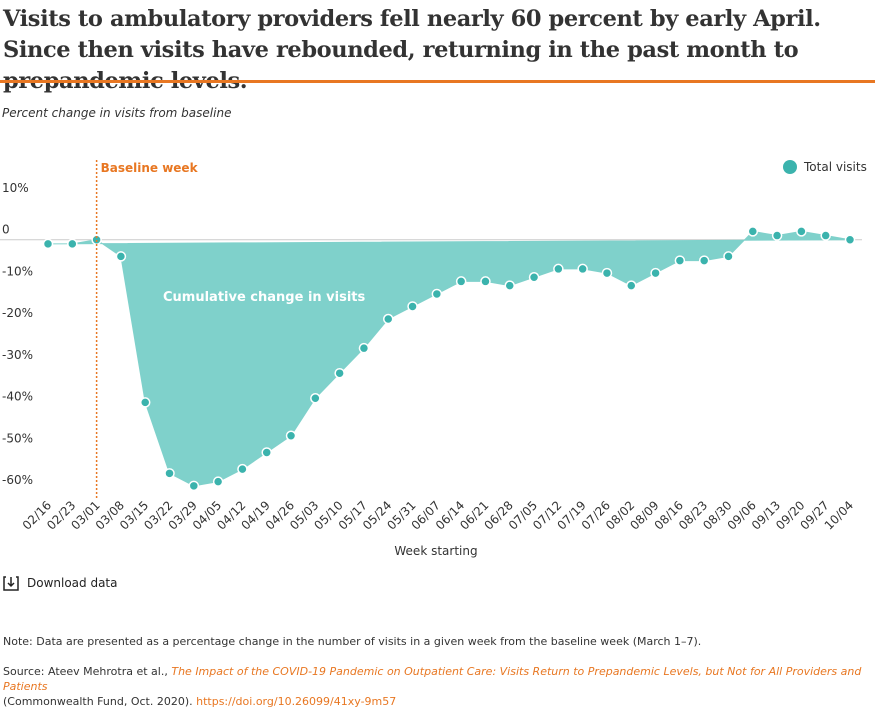 The image size is (875, 709). I want to click on y-tick-label: 10%, so click(15, 188).